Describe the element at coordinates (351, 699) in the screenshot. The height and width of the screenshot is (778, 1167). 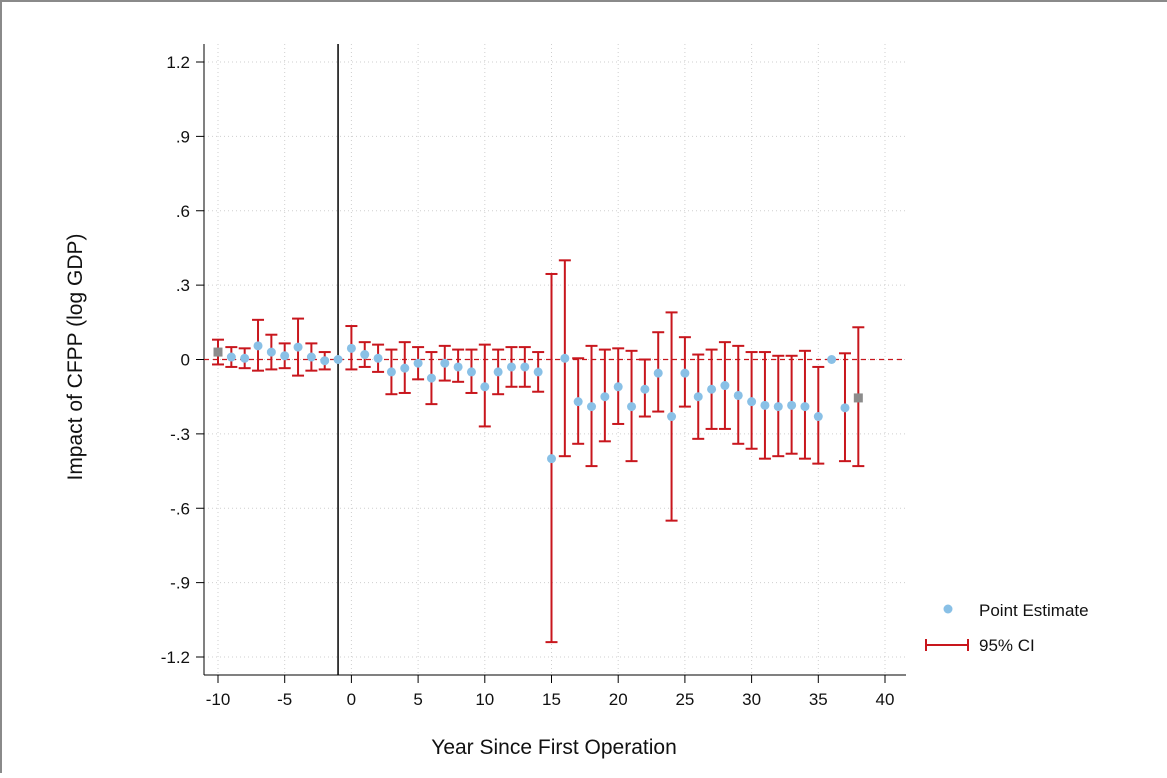
I see `x-tick-label-2: 0` at that location.